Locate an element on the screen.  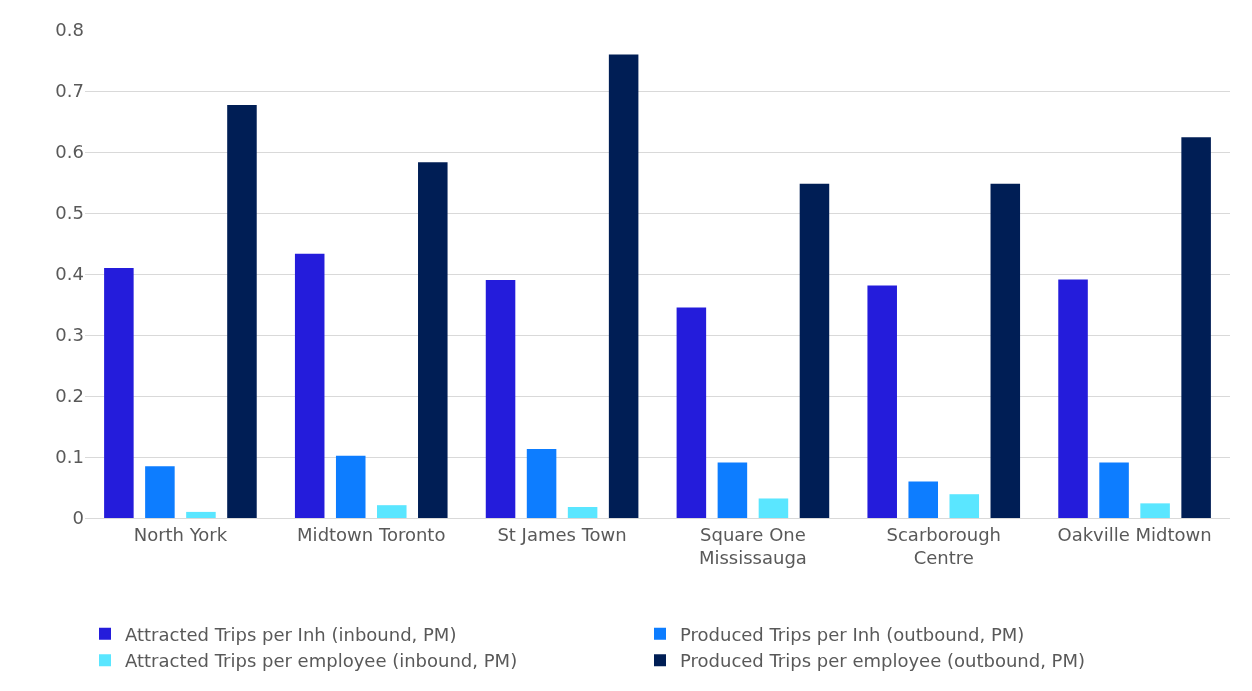
y-tick-label: 0.6 is located at coordinates (69, 152).